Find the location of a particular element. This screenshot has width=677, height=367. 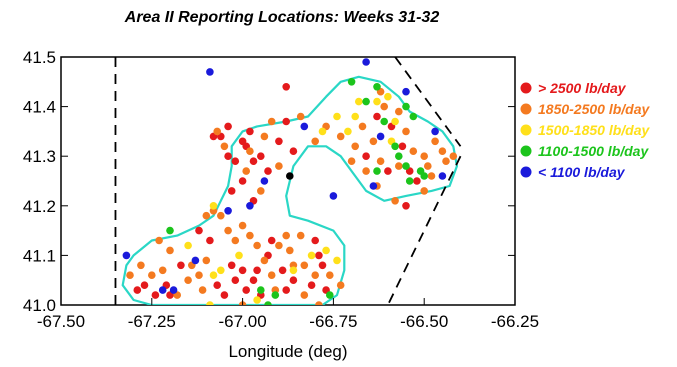

y-tick-label: 41.1 is located at coordinates (39, 255).